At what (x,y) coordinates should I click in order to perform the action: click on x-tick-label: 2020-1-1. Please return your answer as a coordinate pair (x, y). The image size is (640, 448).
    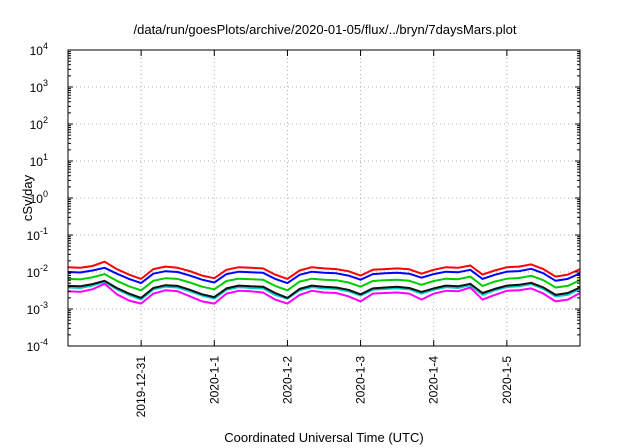
    Looking at the image, I should click on (214, 380).